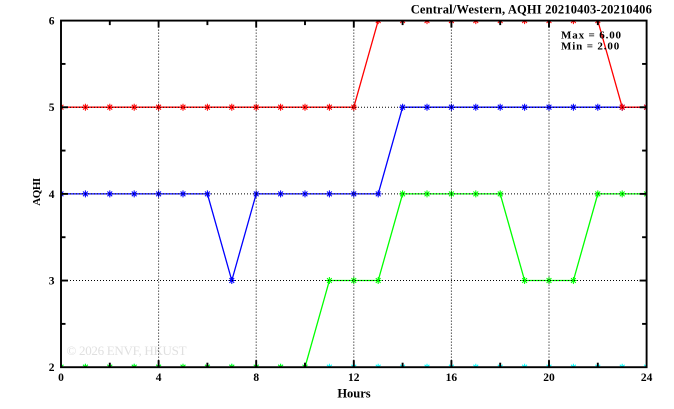  Describe the element at coordinates (127, 350) in the screenshot. I see `svg-text: © 2026 ENVF, HKUST` at that location.